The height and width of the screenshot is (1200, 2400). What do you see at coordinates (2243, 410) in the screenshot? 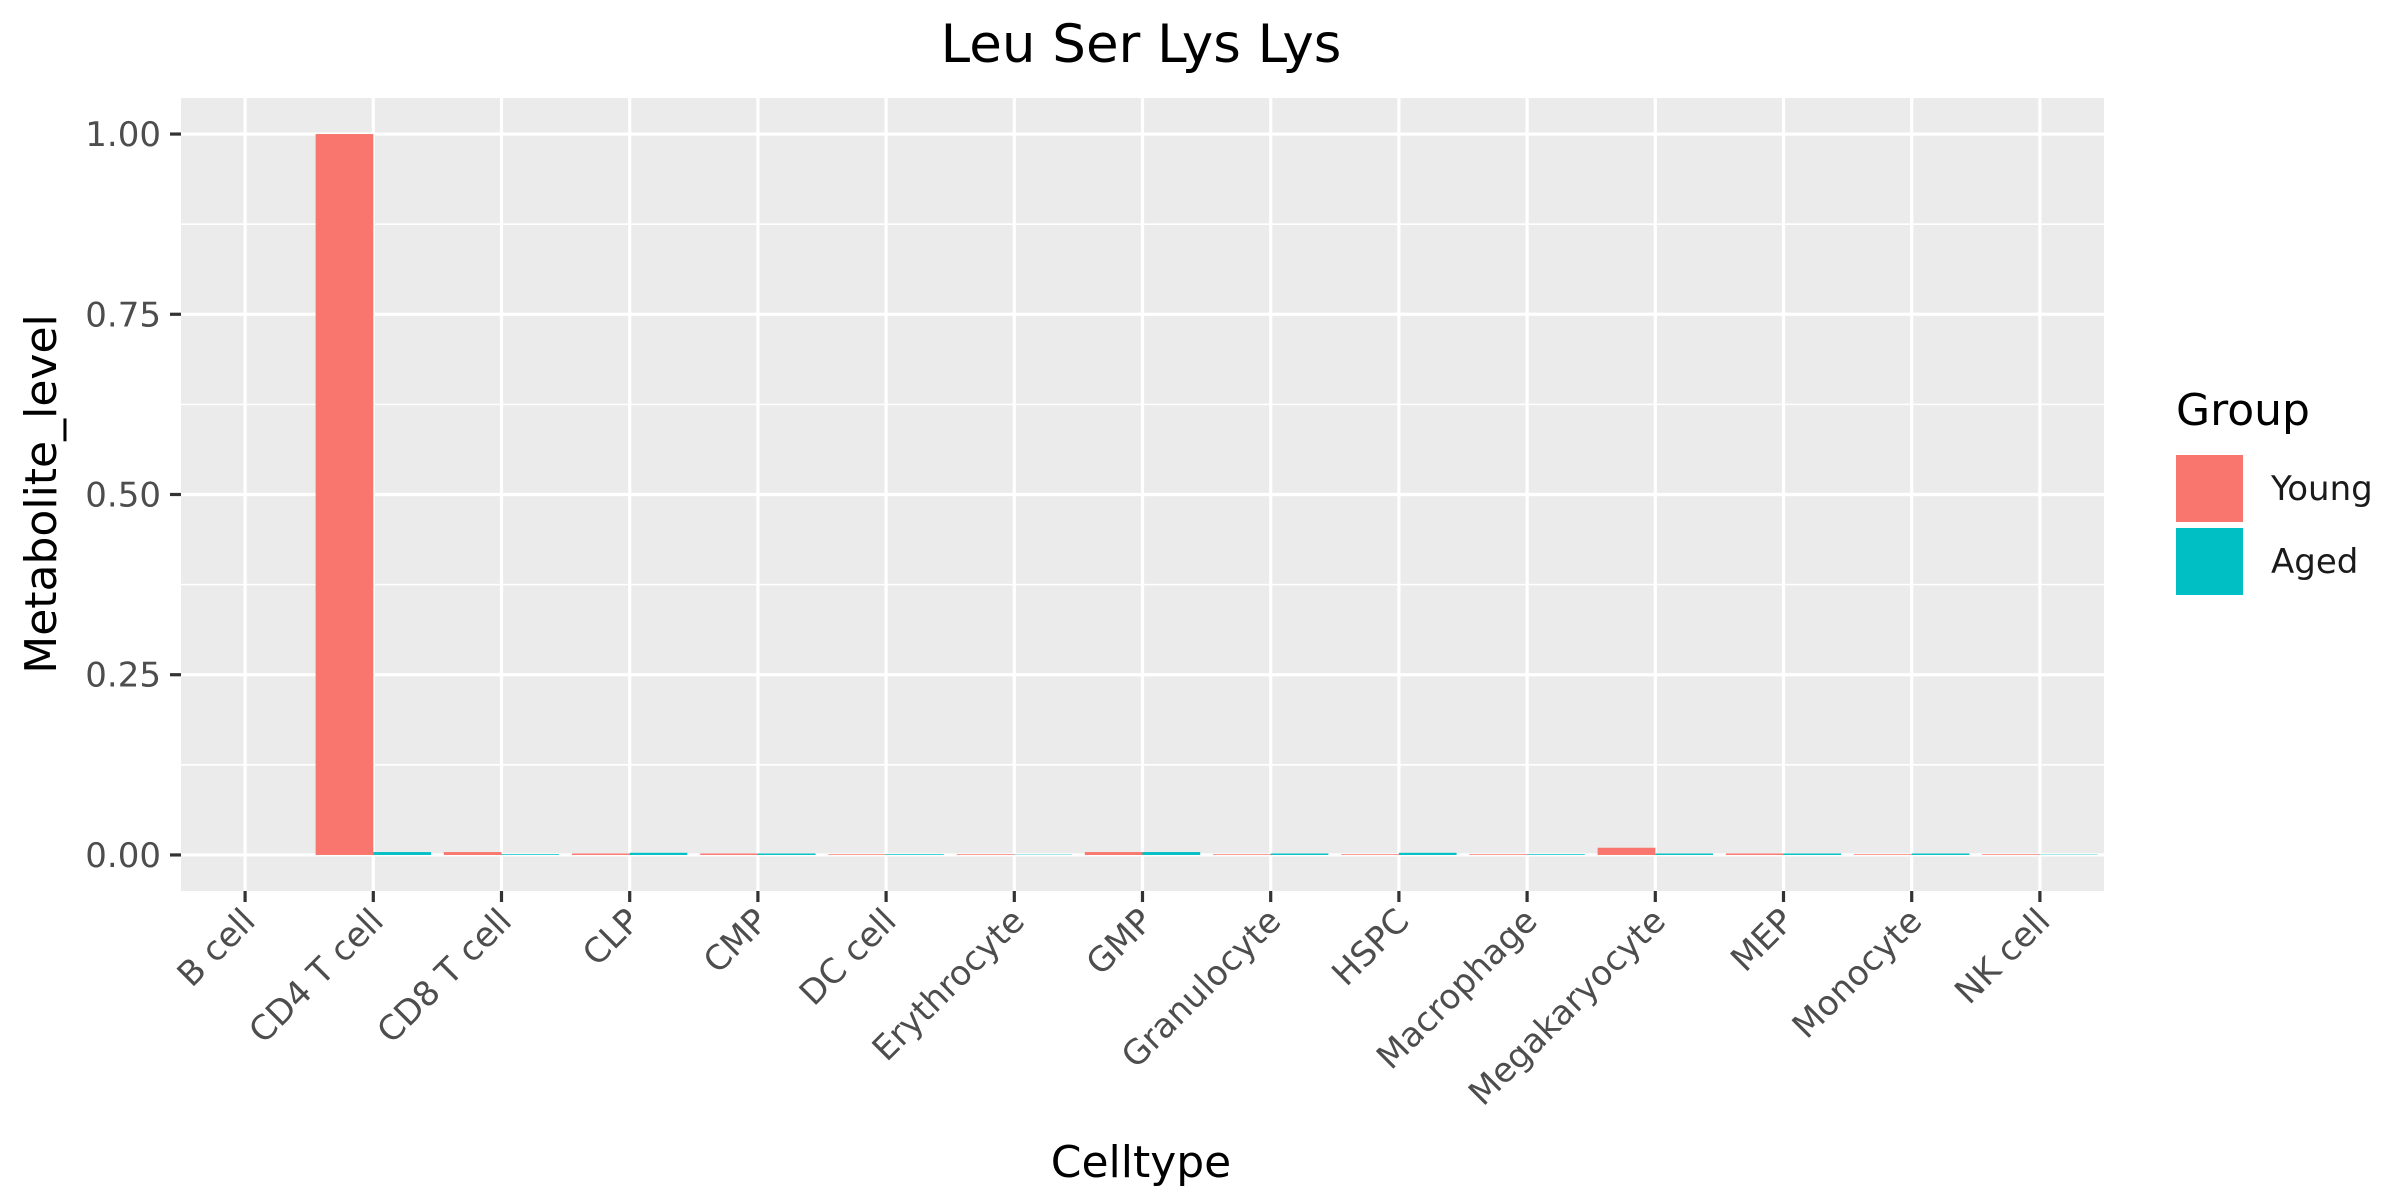
I see `legend-title: Group` at bounding box center [2243, 410].